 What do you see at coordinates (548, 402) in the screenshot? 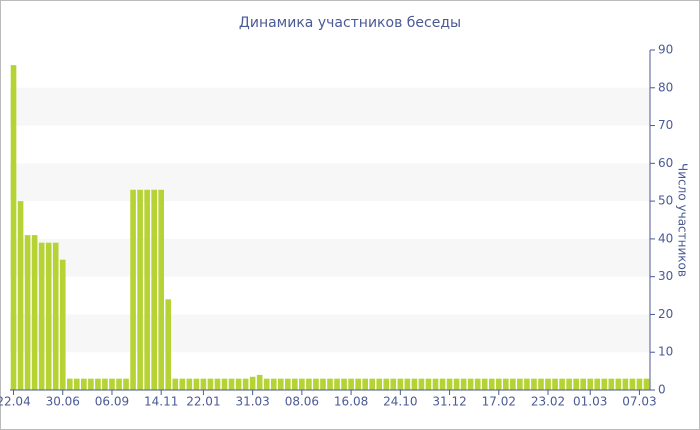
I see `x-tick-label: 23.02` at bounding box center [548, 402].